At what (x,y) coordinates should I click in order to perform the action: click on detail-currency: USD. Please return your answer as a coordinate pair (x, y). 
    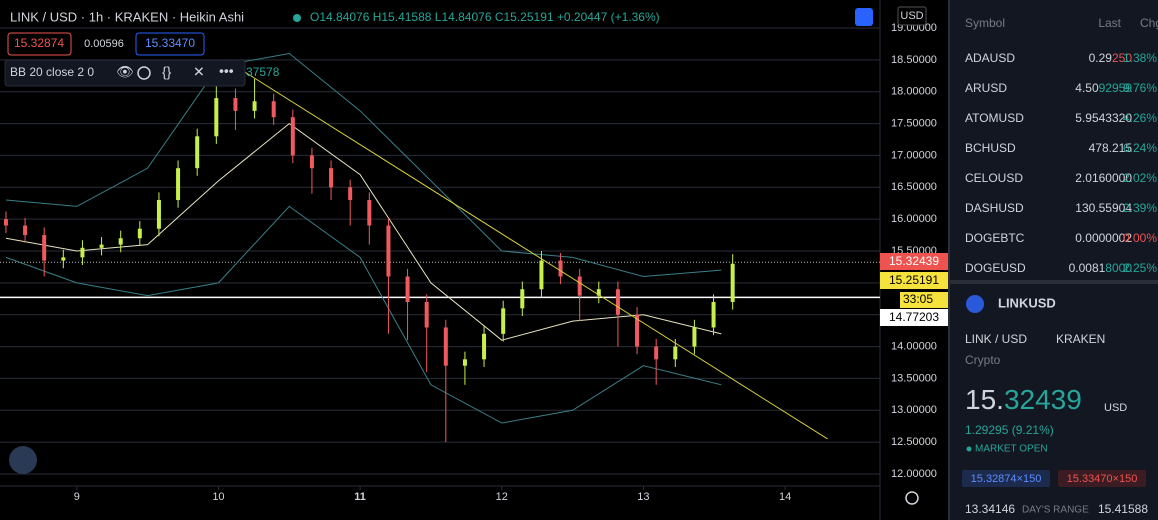
    Looking at the image, I should click on (1115, 408).